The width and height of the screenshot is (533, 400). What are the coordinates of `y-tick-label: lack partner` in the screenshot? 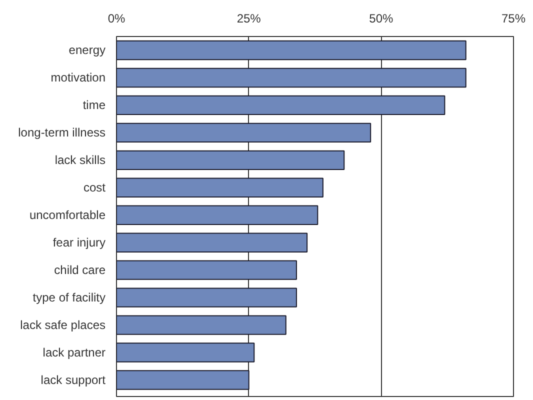 It's located at (74, 353).